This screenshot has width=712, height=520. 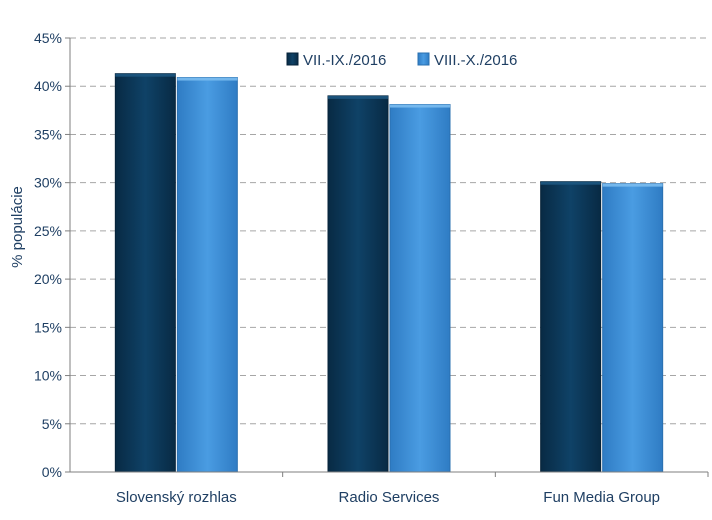 I want to click on legend-label: VIII.-X./2016, so click(x=475, y=60).